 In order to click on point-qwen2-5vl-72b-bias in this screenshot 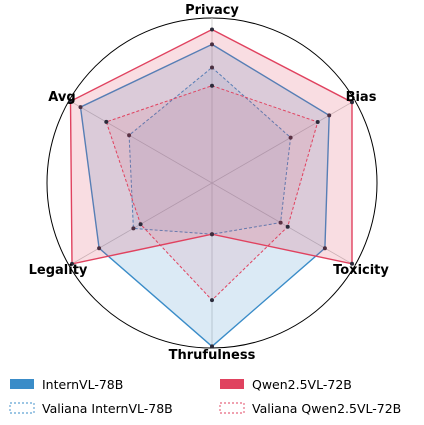, I will do `click(352, 102)`.